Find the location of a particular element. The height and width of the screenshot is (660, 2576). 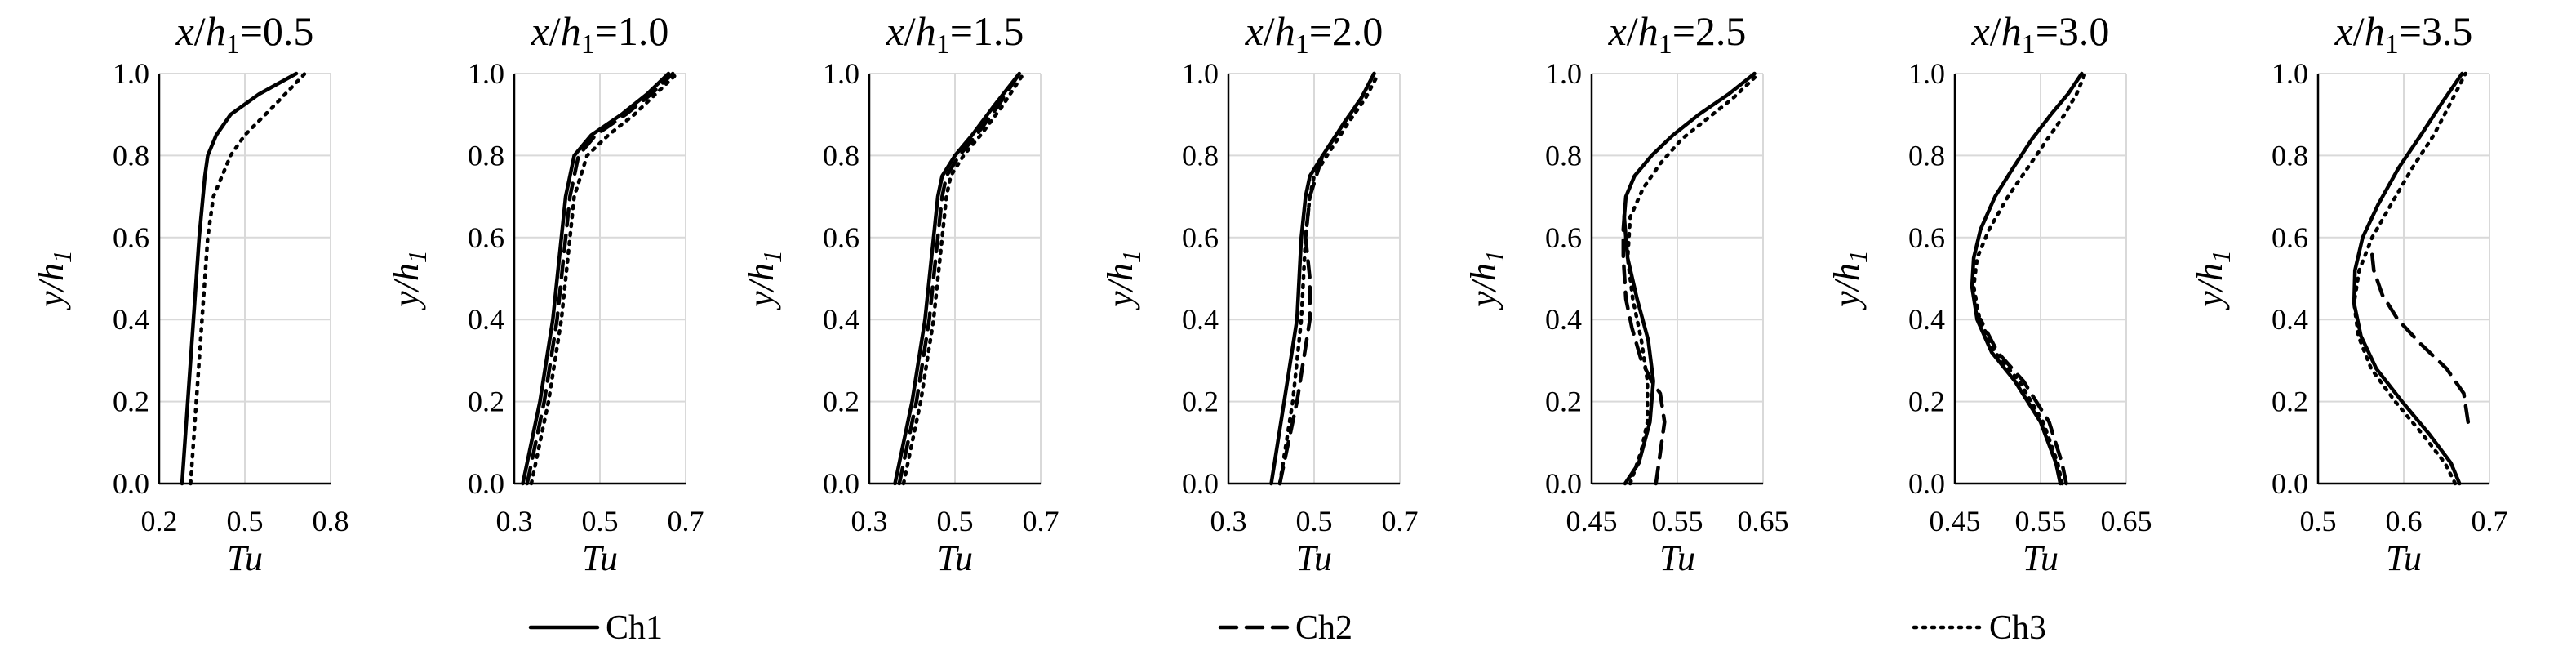

panel-title: x/h1=2.0 is located at coordinates (1314, 34).